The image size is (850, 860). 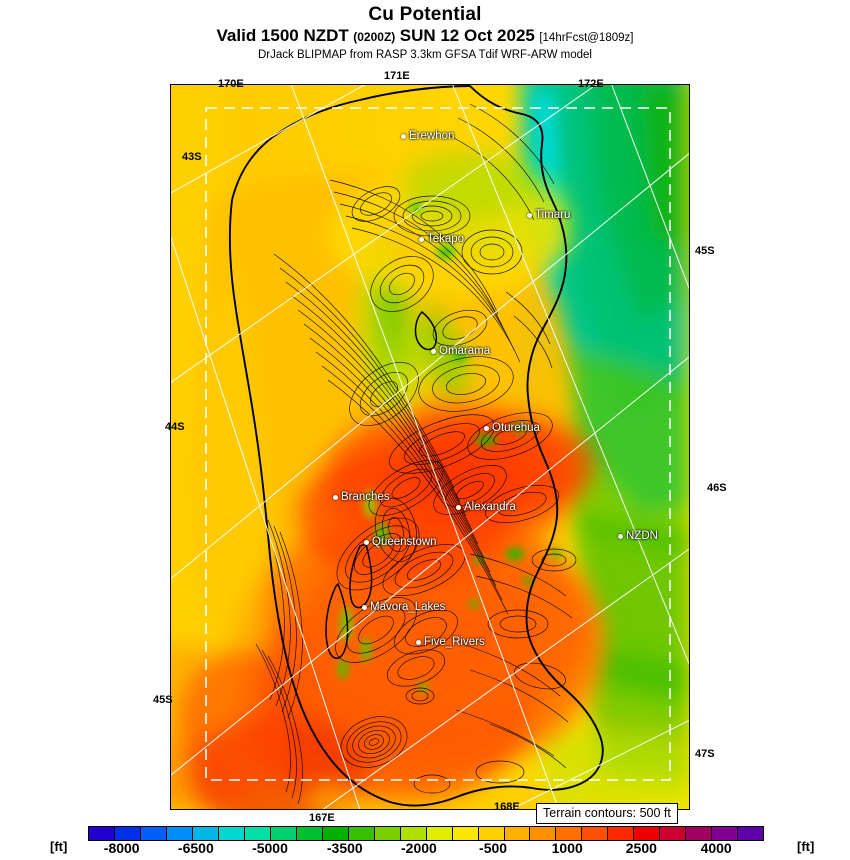 I want to click on city-label-alexandra: Alexandra, so click(x=490, y=507).